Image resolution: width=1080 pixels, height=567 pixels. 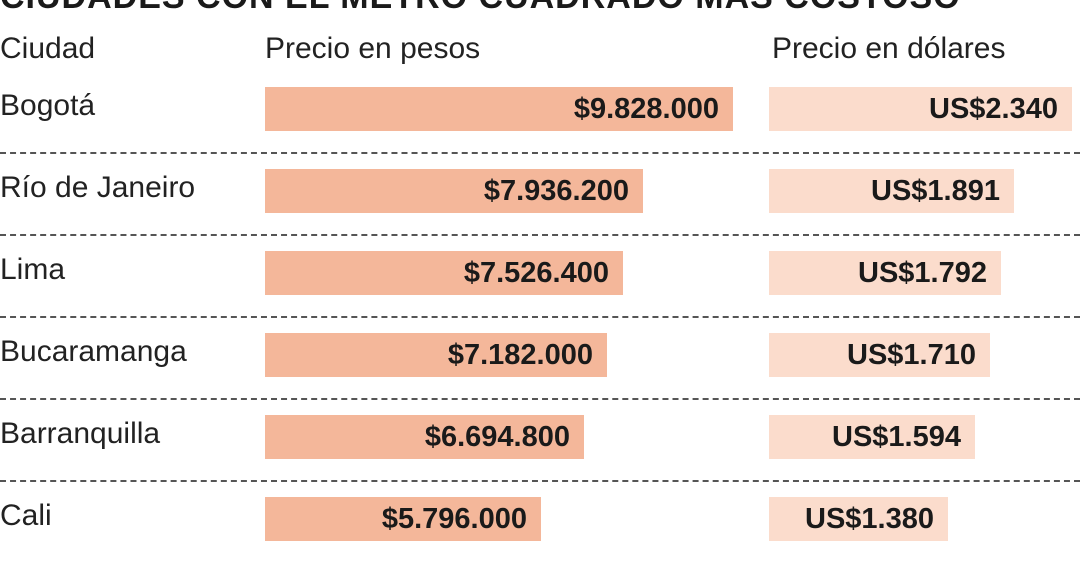 I want to click on pesos-value-label: $7.936.200, so click(x=556, y=190).